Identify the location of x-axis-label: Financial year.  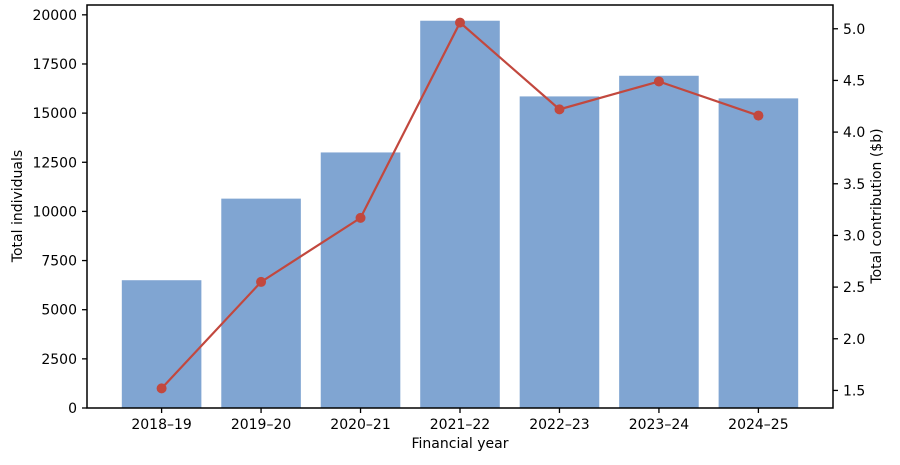
(460, 444).